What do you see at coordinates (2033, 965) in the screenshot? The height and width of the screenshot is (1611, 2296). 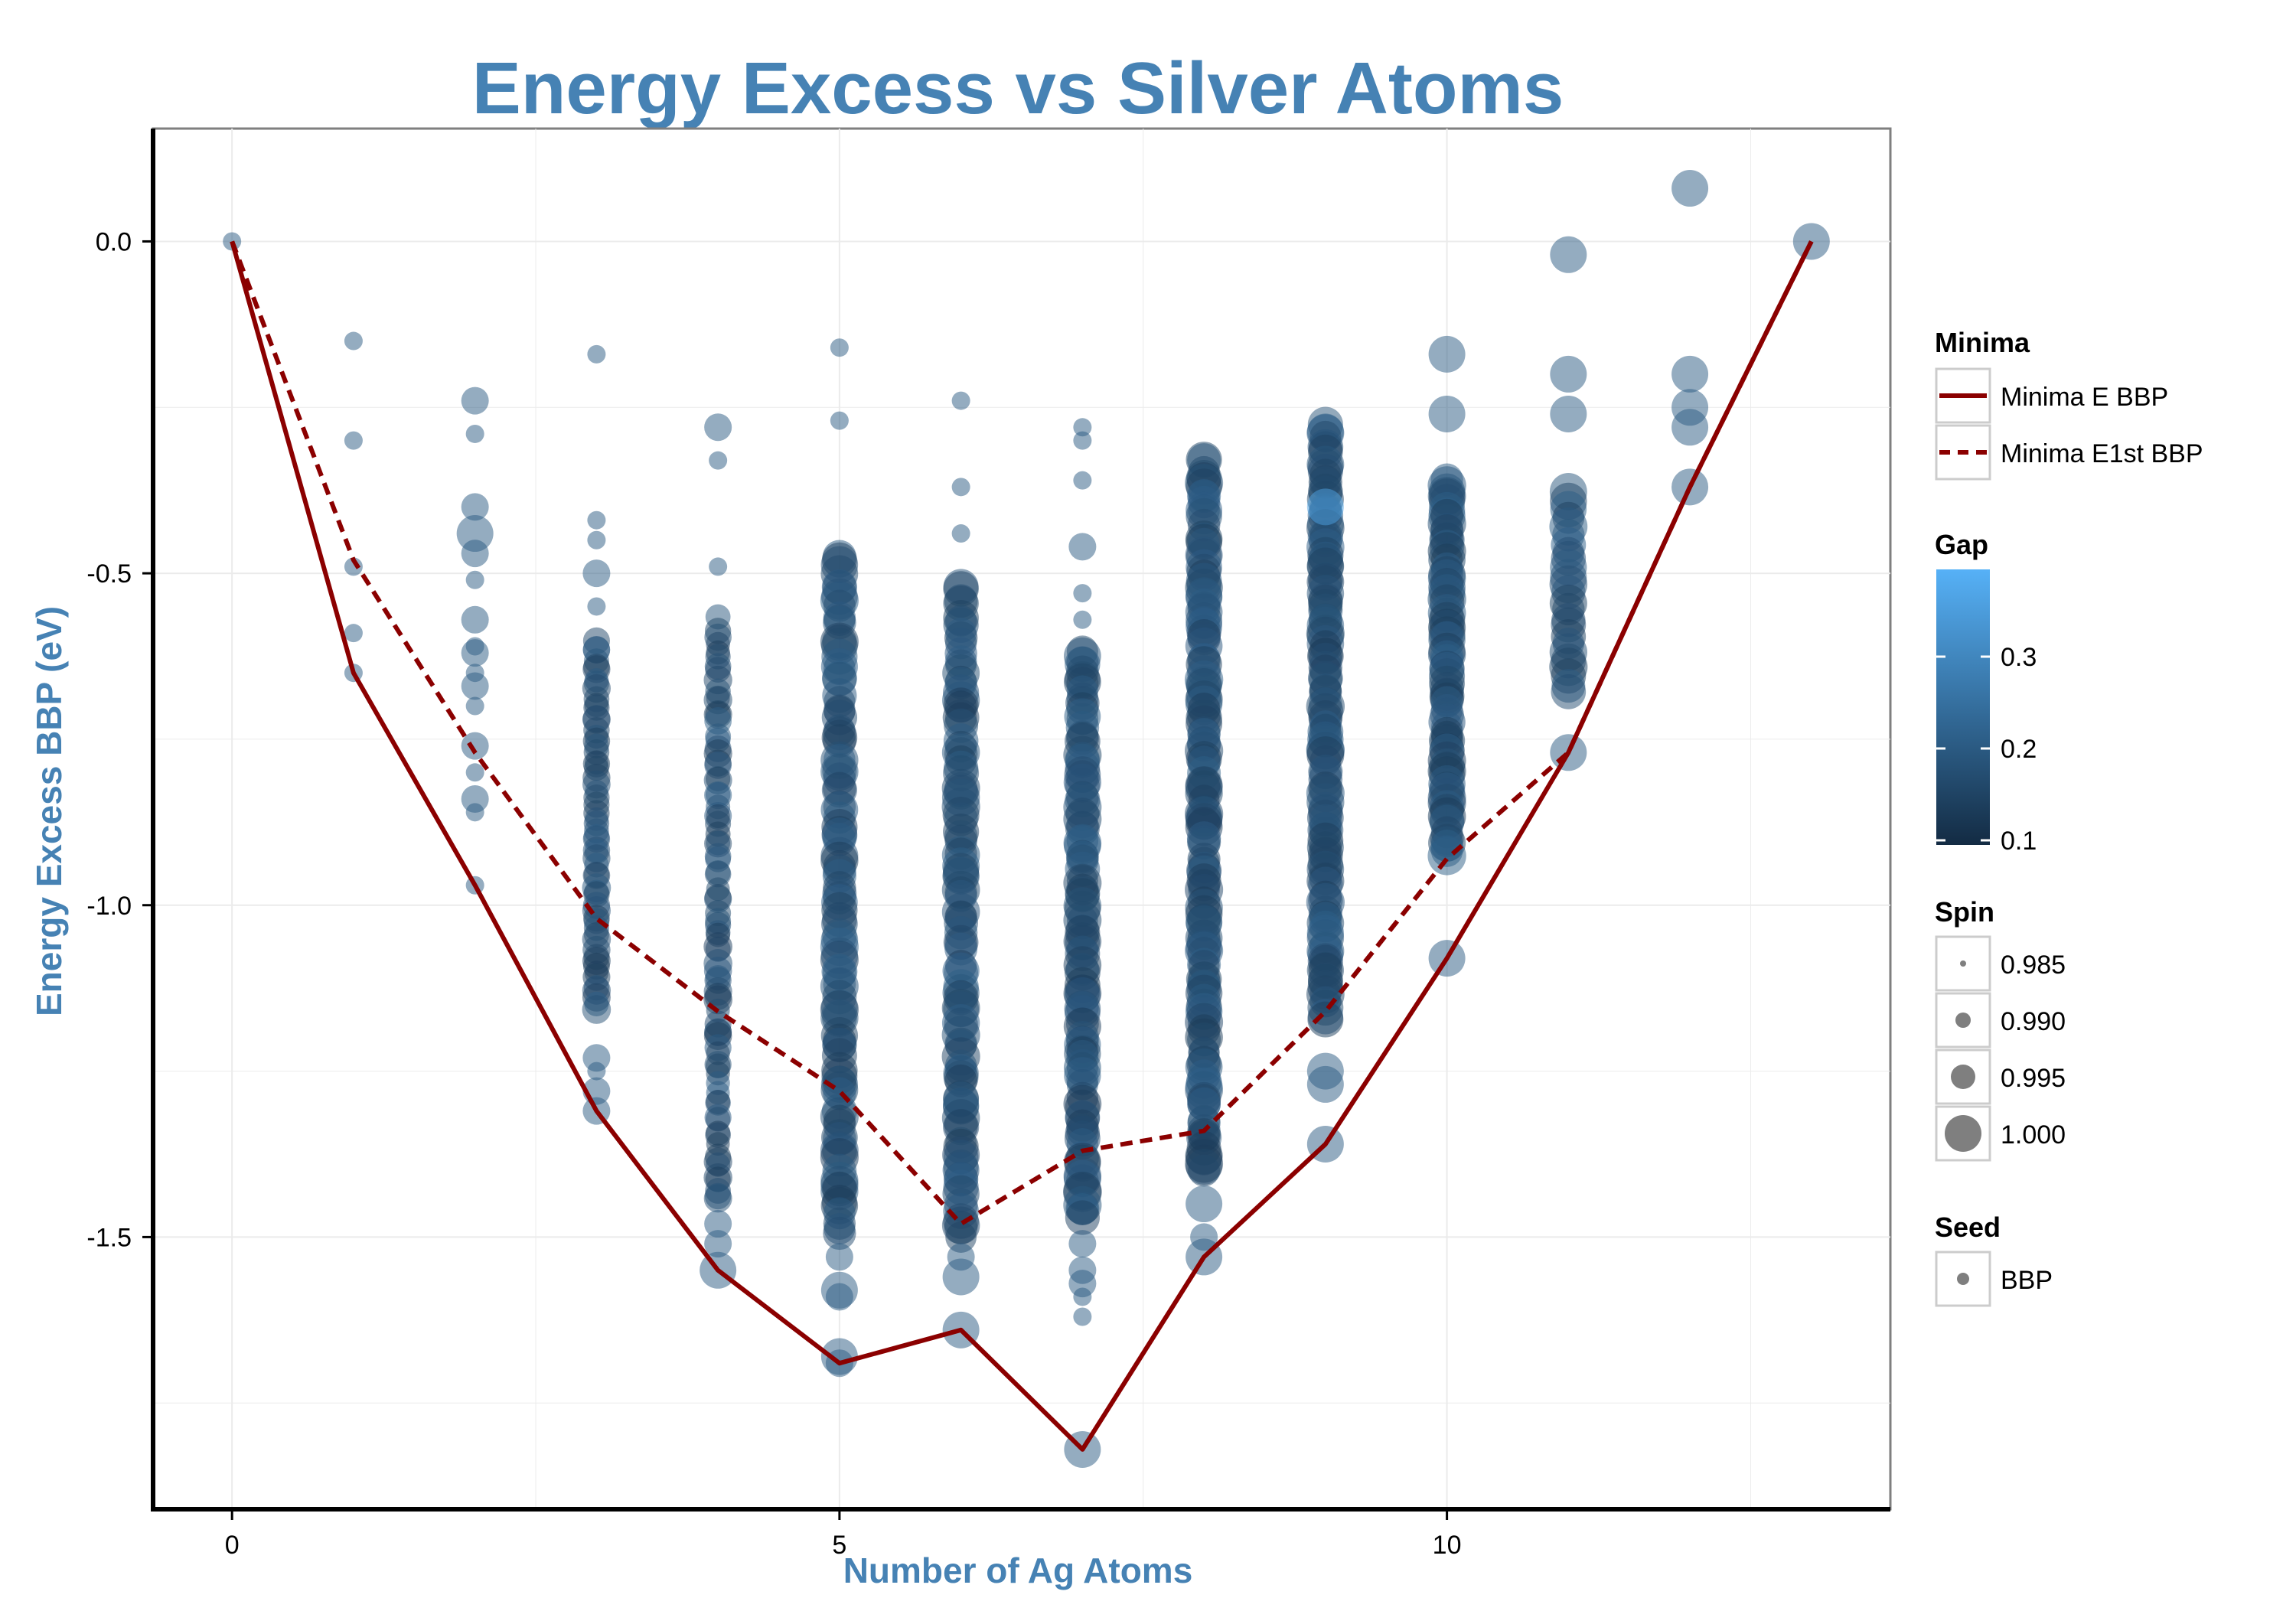 I see `legend-label-spin: 0.985` at bounding box center [2033, 965].